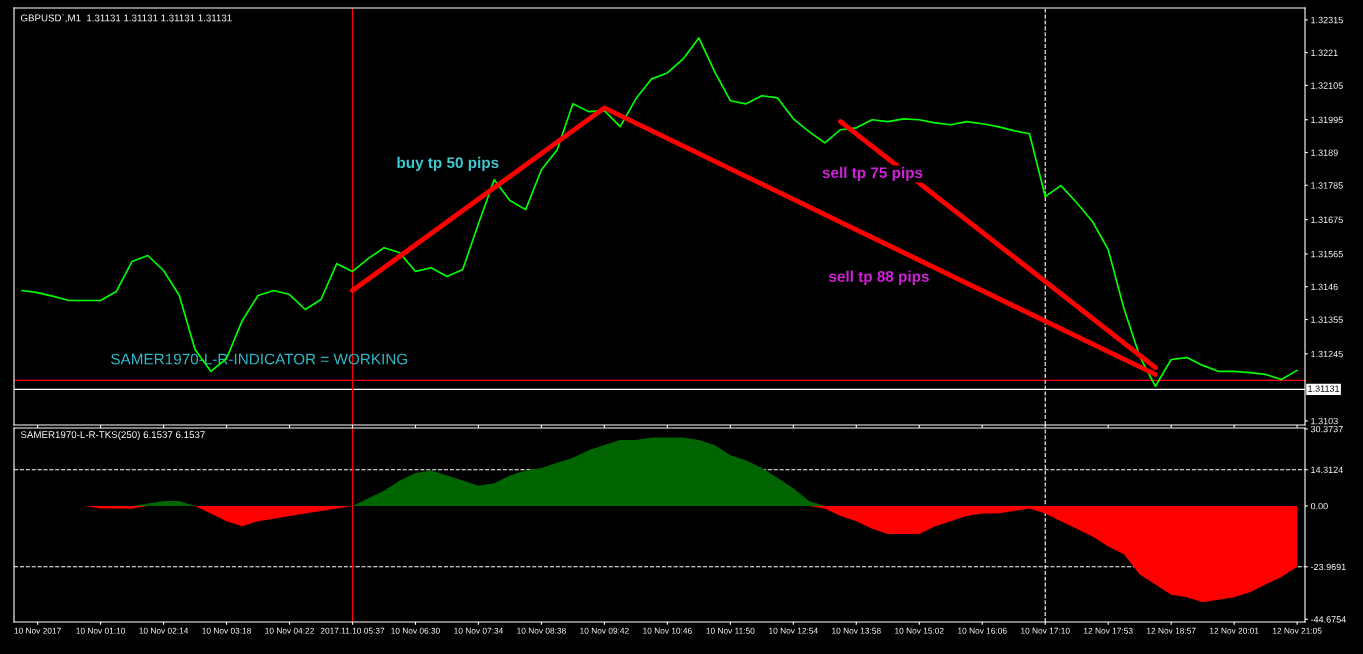 Image resolution: width=1363 pixels, height=654 pixels. Describe the element at coordinates (1327, 254) in the screenshot. I see `y-tick-label: 1.31565` at that location.